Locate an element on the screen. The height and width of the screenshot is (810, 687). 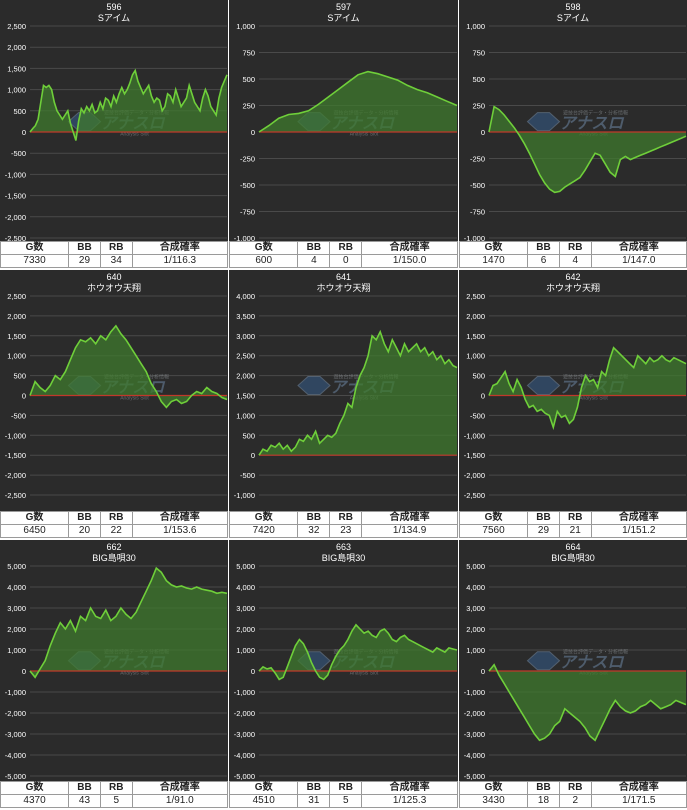
stats-value: 32 is located at coordinates (314, 531).